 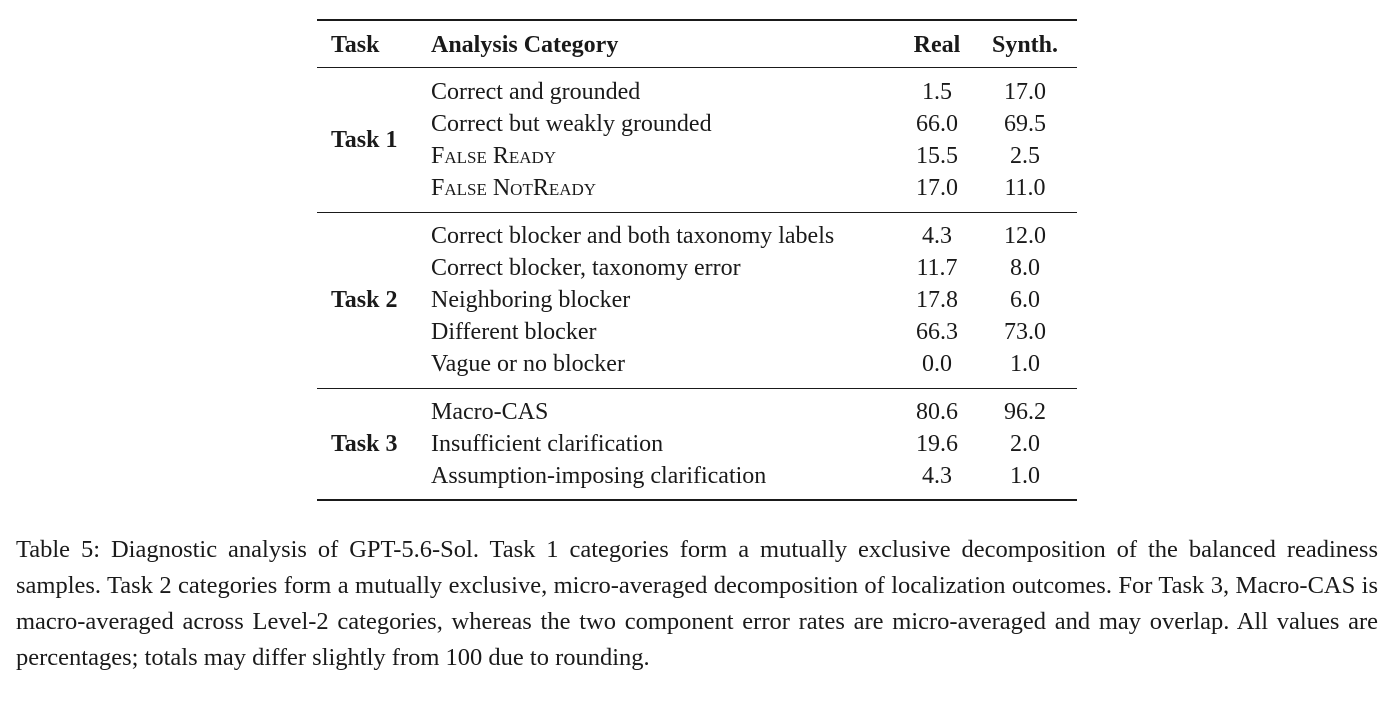 What do you see at coordinates (490, 412) in the screenshot?
I see `row-category: Macro-CAS` at bounding box center [490, 412].